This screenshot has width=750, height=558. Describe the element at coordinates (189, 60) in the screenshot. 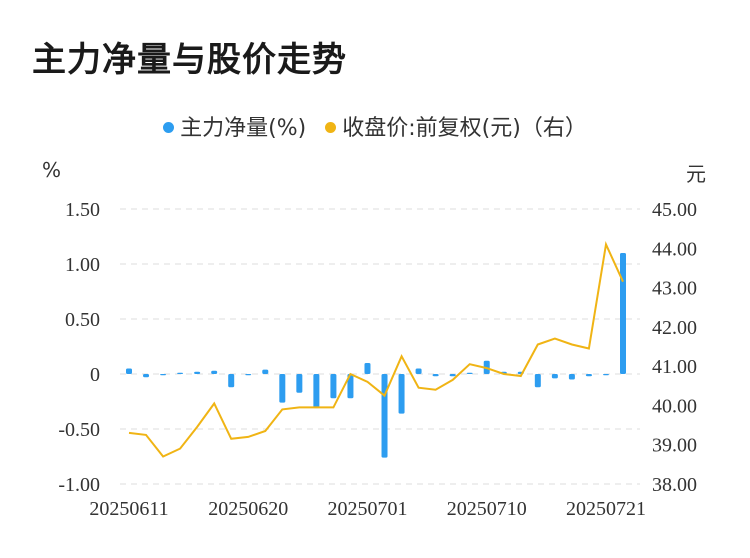

I see `chart-title: 主力净量与股价走势` at that location.